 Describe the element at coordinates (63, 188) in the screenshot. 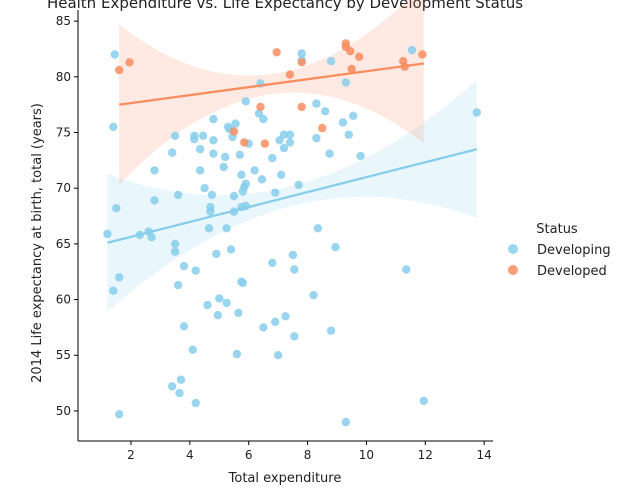

I see `y-tick-label: 70` at that location.